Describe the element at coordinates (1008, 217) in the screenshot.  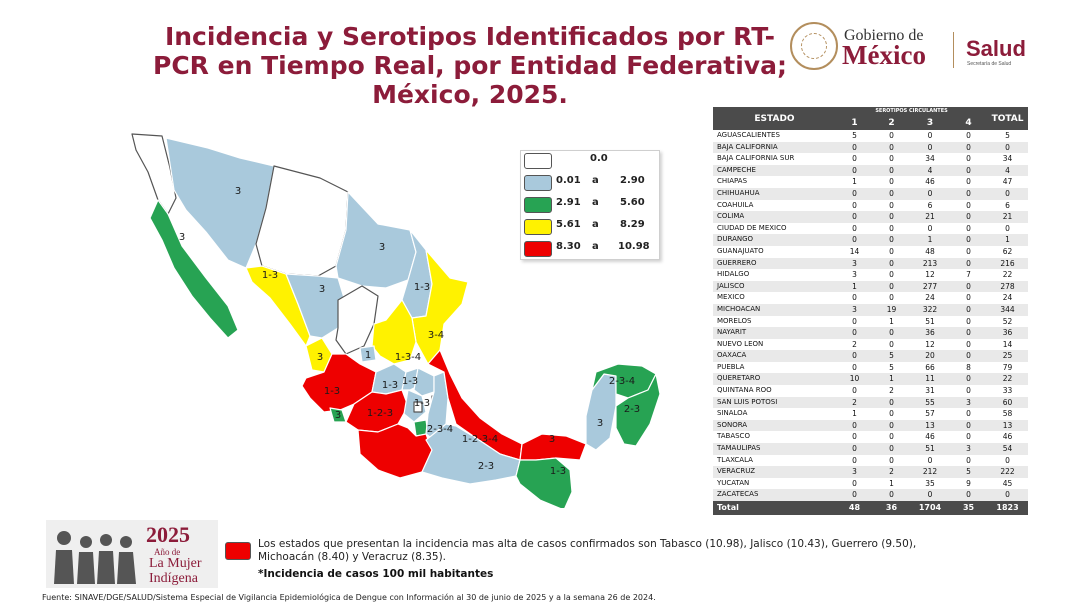
I see `table-cell: 21` at that location.